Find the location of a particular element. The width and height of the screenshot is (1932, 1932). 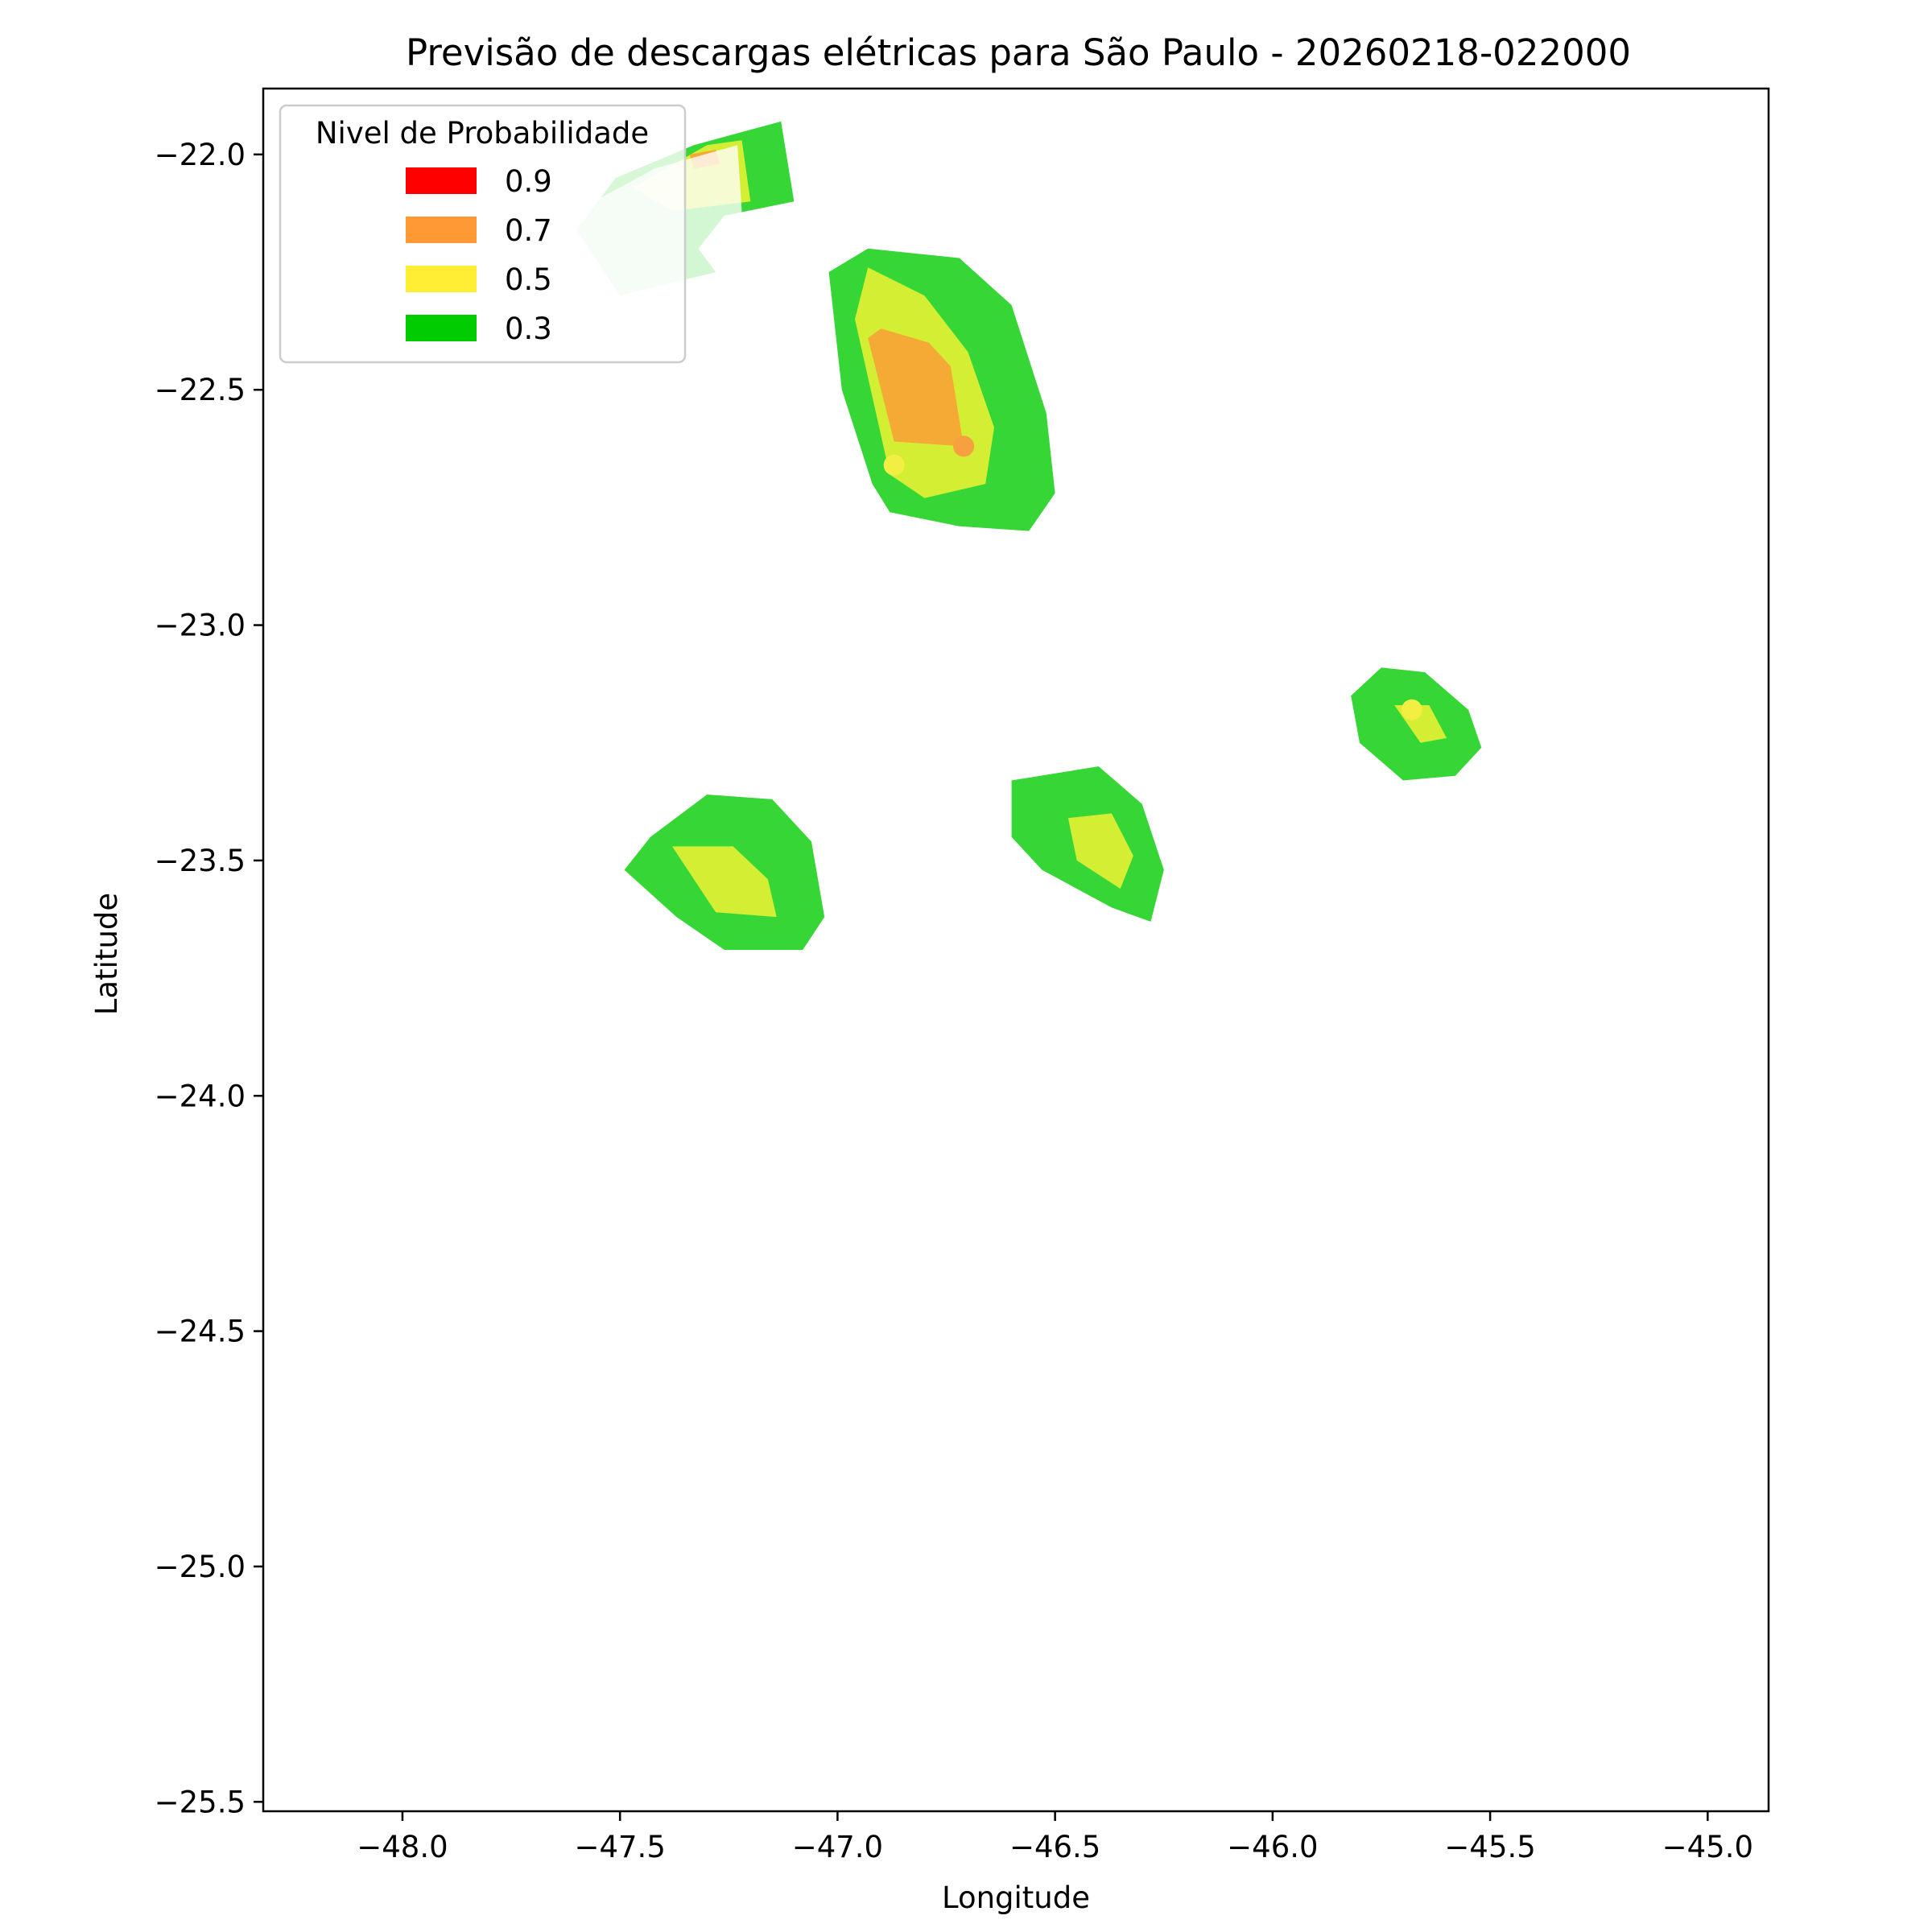

y-tick-label: −24.5 is located at coordinates (200, 1332).